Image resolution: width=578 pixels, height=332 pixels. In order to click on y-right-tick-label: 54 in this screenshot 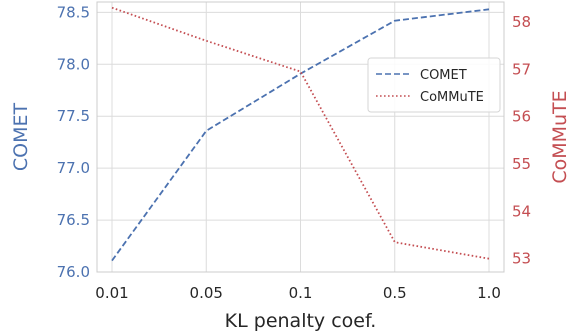, I will do `click(521, 211)`.